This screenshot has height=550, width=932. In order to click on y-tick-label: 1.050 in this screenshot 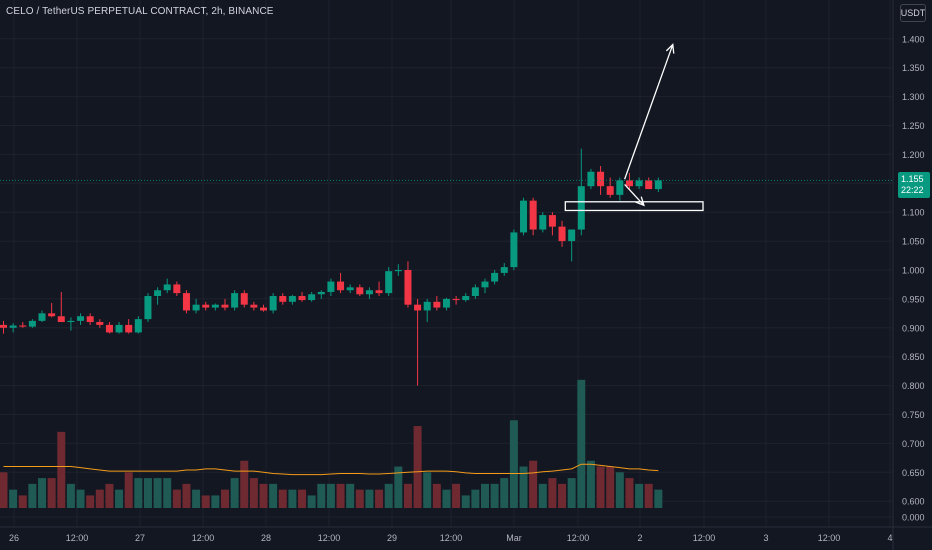, I will do `click(913, 242)`.